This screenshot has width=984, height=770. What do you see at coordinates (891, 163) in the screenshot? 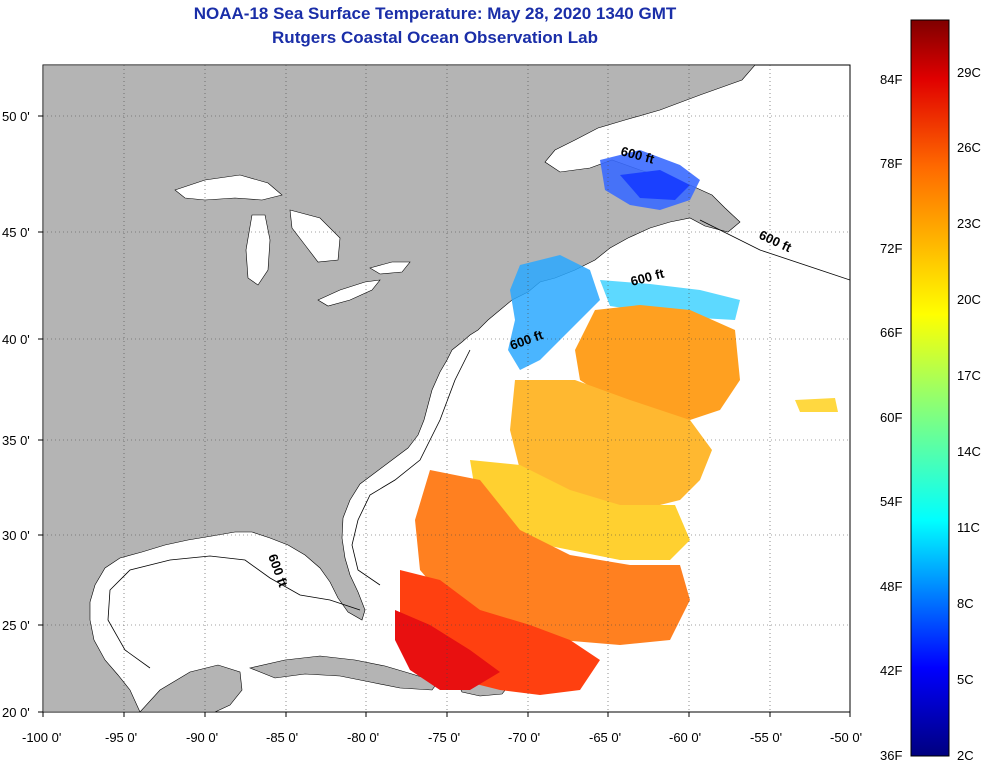
I see `colorbar-f-label: 78F` at bounding box center [891, 163].